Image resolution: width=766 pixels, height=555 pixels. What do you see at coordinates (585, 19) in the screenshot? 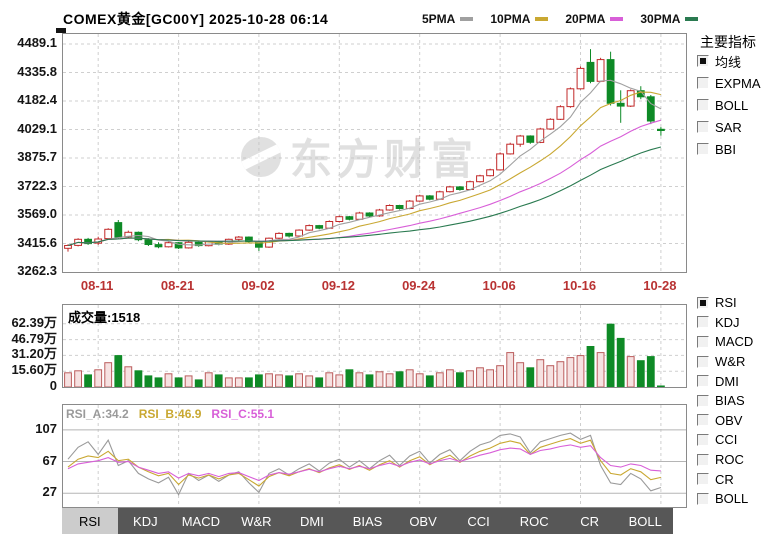
I see `legend-label: 20PMA` at bounding box center [585, 19].